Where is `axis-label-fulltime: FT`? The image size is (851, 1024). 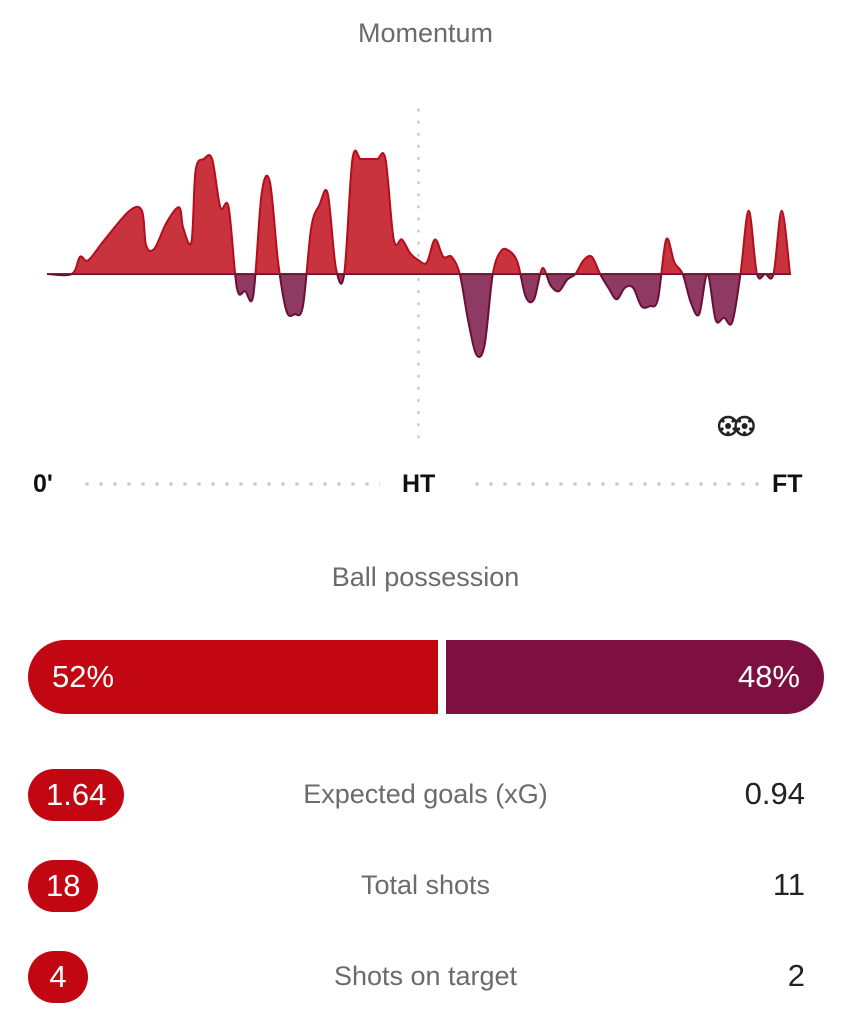
axis-label-fulltime: FT is located at coordinates (787, 484).